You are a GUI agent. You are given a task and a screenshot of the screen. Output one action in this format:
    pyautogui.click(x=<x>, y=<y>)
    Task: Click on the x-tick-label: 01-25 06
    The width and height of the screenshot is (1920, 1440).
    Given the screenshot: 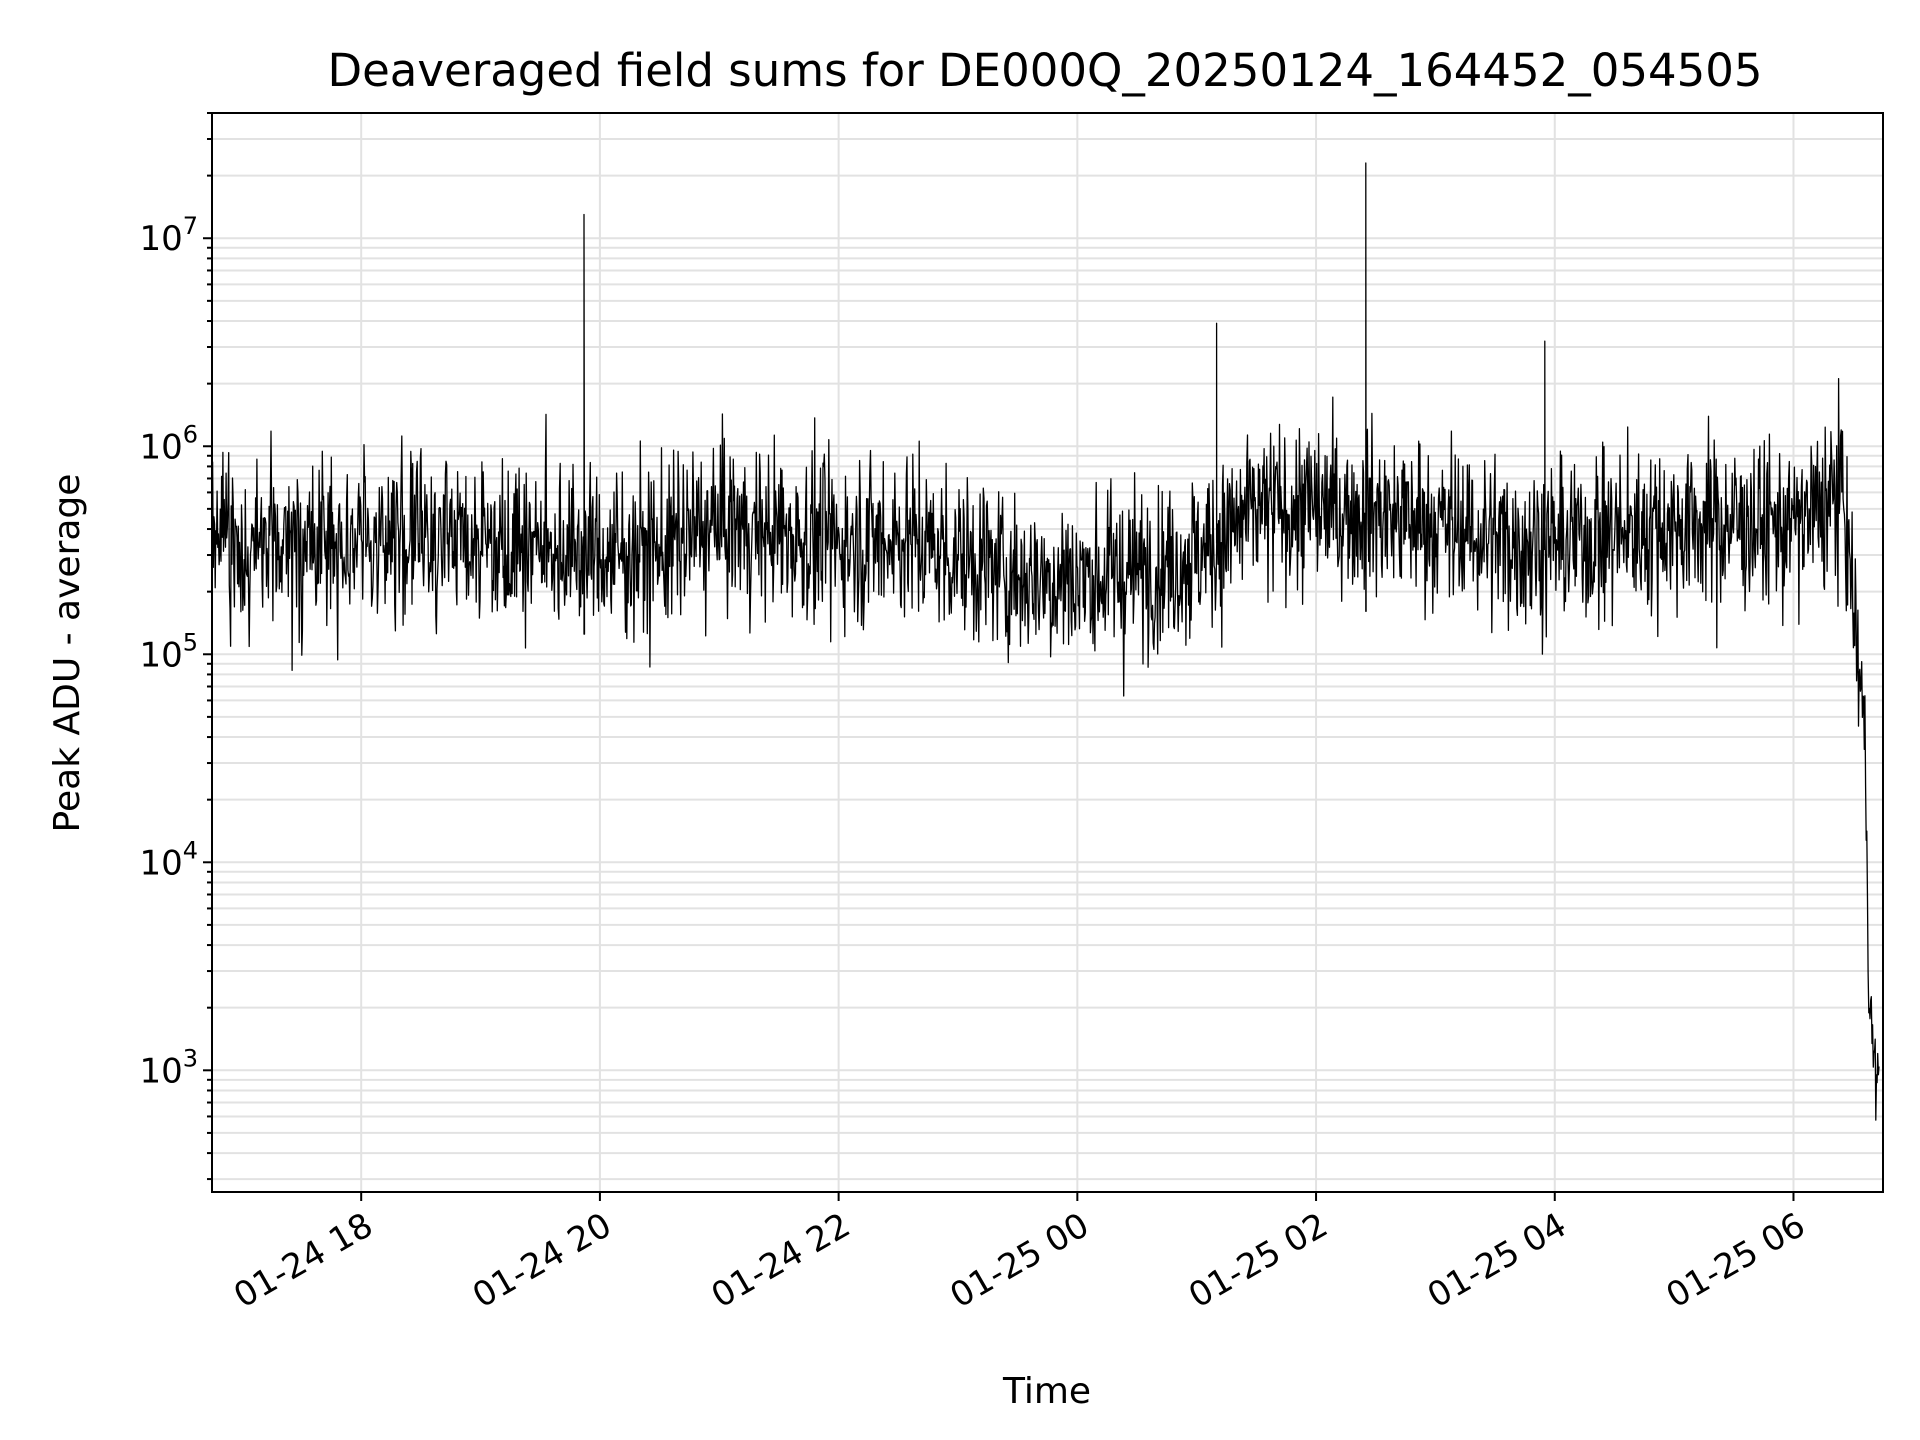 What is the action you would take?
    pyautogui.click(x=1736, y=1260)
    